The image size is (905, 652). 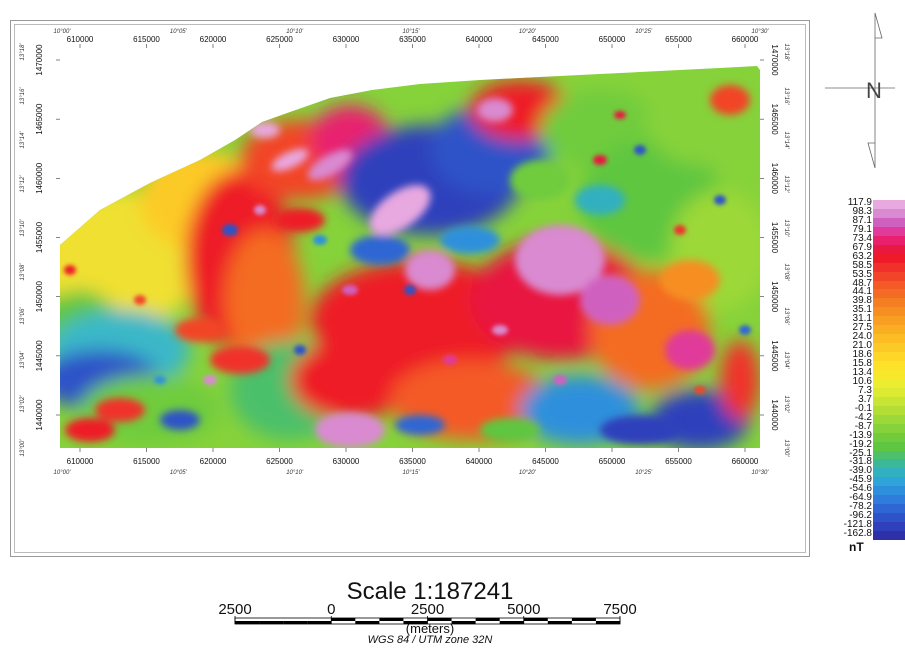 What do you see at coordinates (862, 381) in the screenshot?
I see `legend-value: 10.6` at bounding box center [862, 381].